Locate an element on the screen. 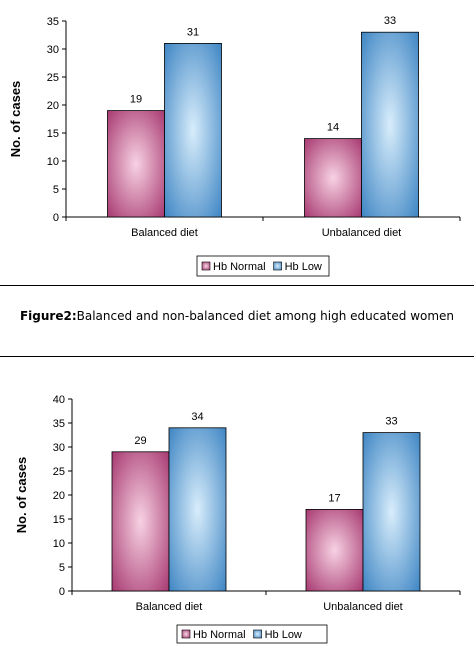  data-label: 29 is located at coordinates (140, 441).